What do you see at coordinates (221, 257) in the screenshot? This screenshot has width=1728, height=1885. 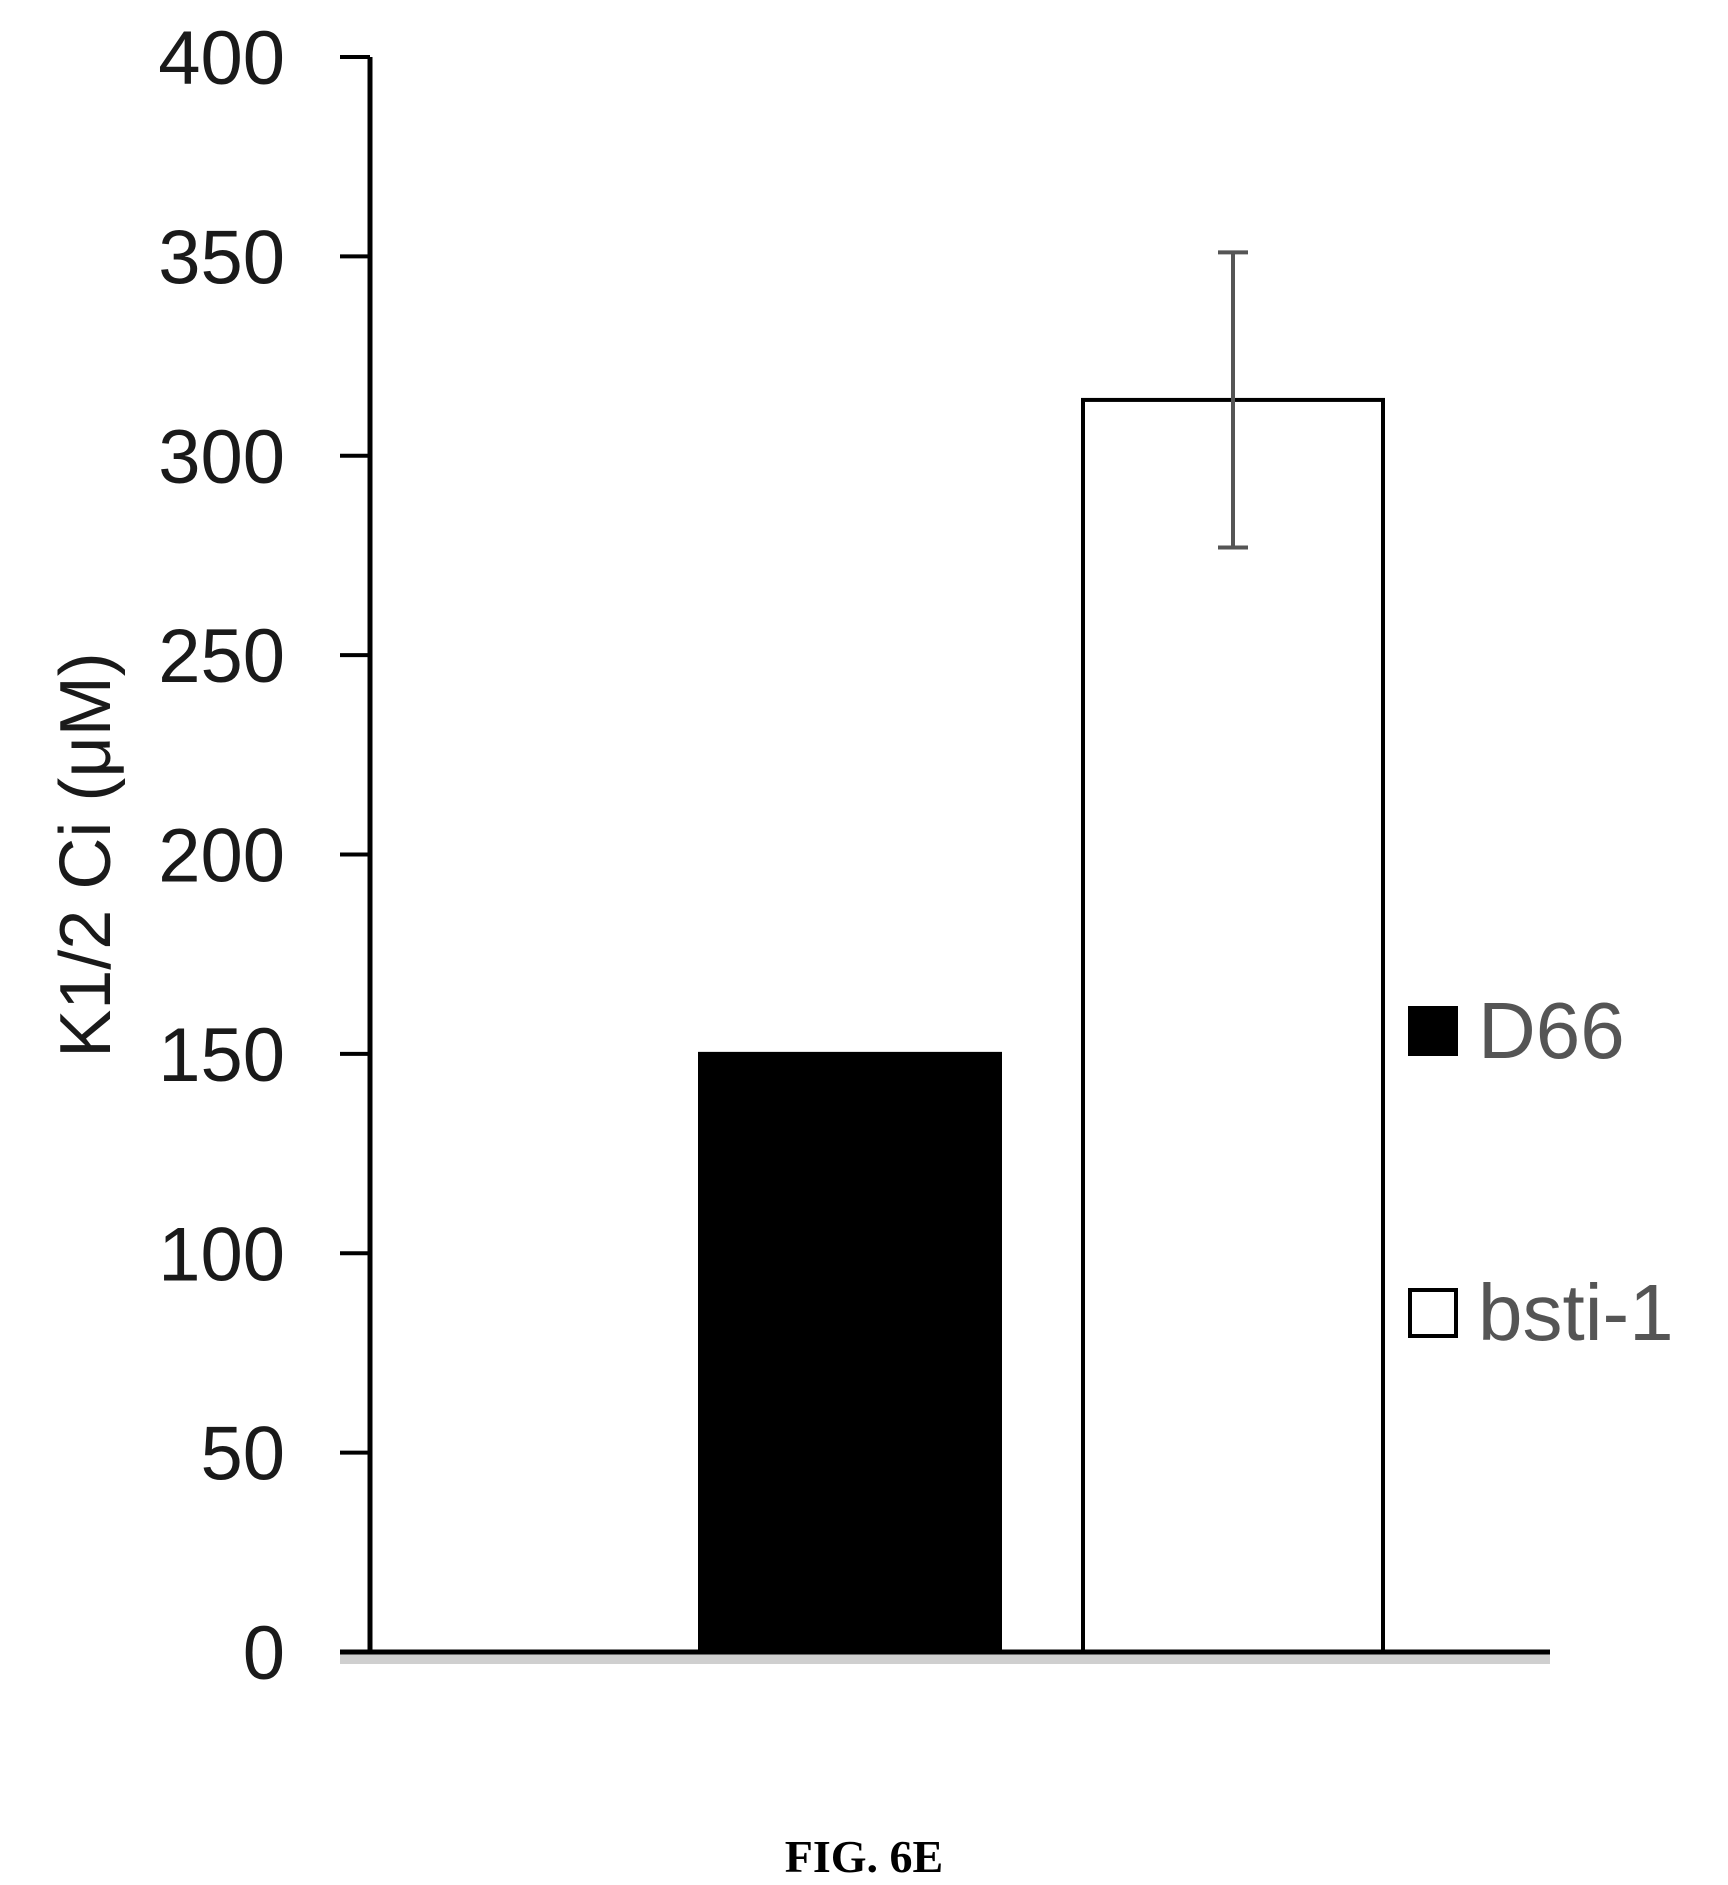 I see `y-tick-label: 350` at bounding box center [221, 257].